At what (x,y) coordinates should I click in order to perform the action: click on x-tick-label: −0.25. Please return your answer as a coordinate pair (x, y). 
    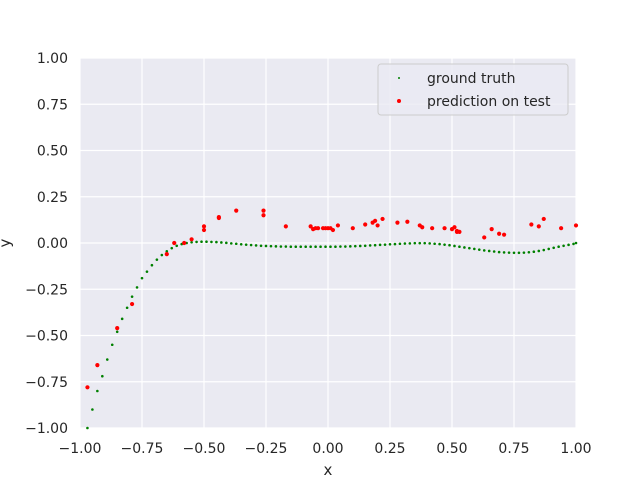
    Looking at the image, I should click on (266, 449).